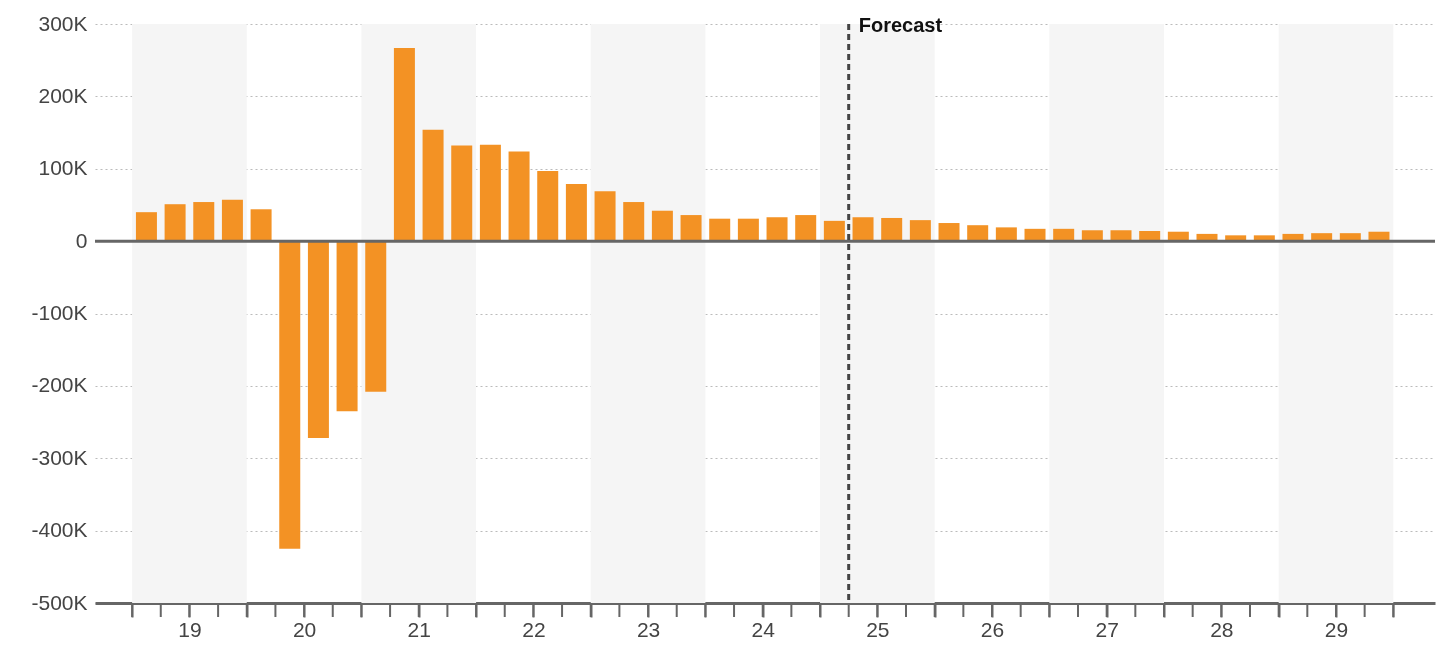 This screenshot has width=1443, height=652. What do you see at coordinates (419, 629) in the screenshot?
I see `x-tick-label: 21` at bounding box center [419, 629].